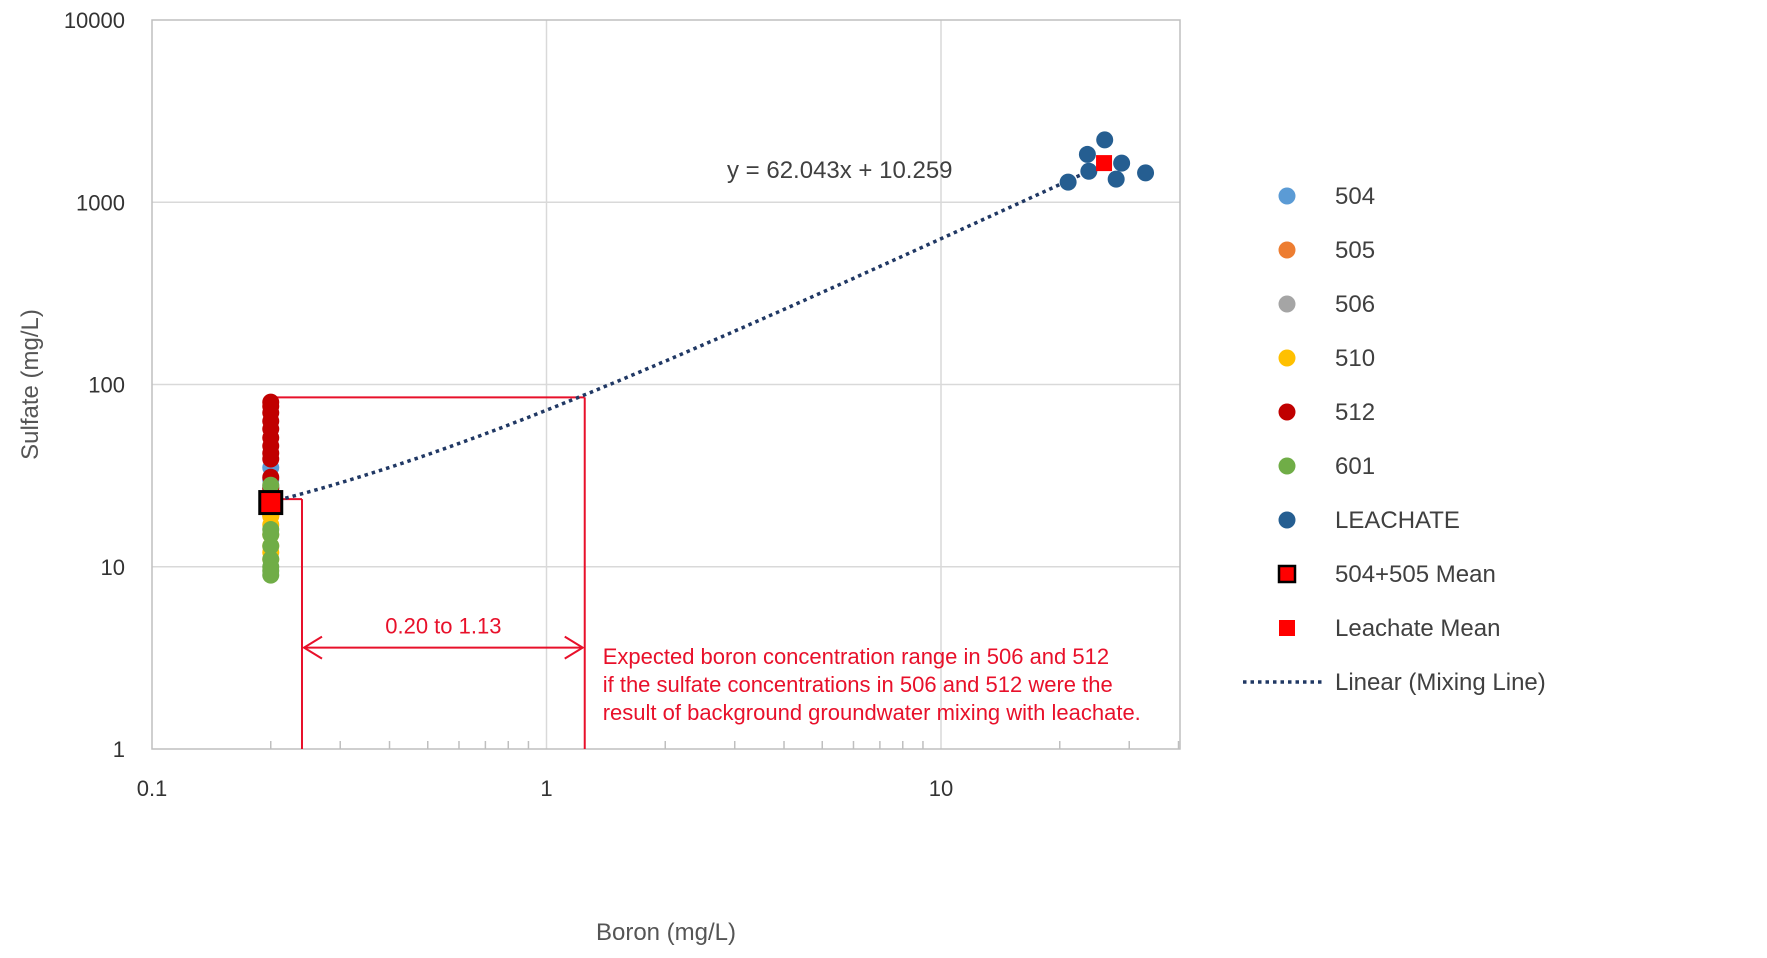  I want to click on y-tick-label: 1000, so click(100, 202).